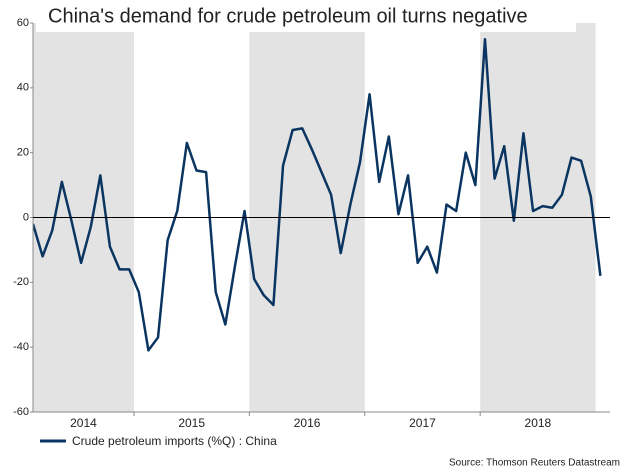 Image resolution: width=626 pixels, height=472 pixels. What do you see at coordinates (21, 412) in the screenshot?
I see `y-tick-label: -60` at bounding box center [21, 412].